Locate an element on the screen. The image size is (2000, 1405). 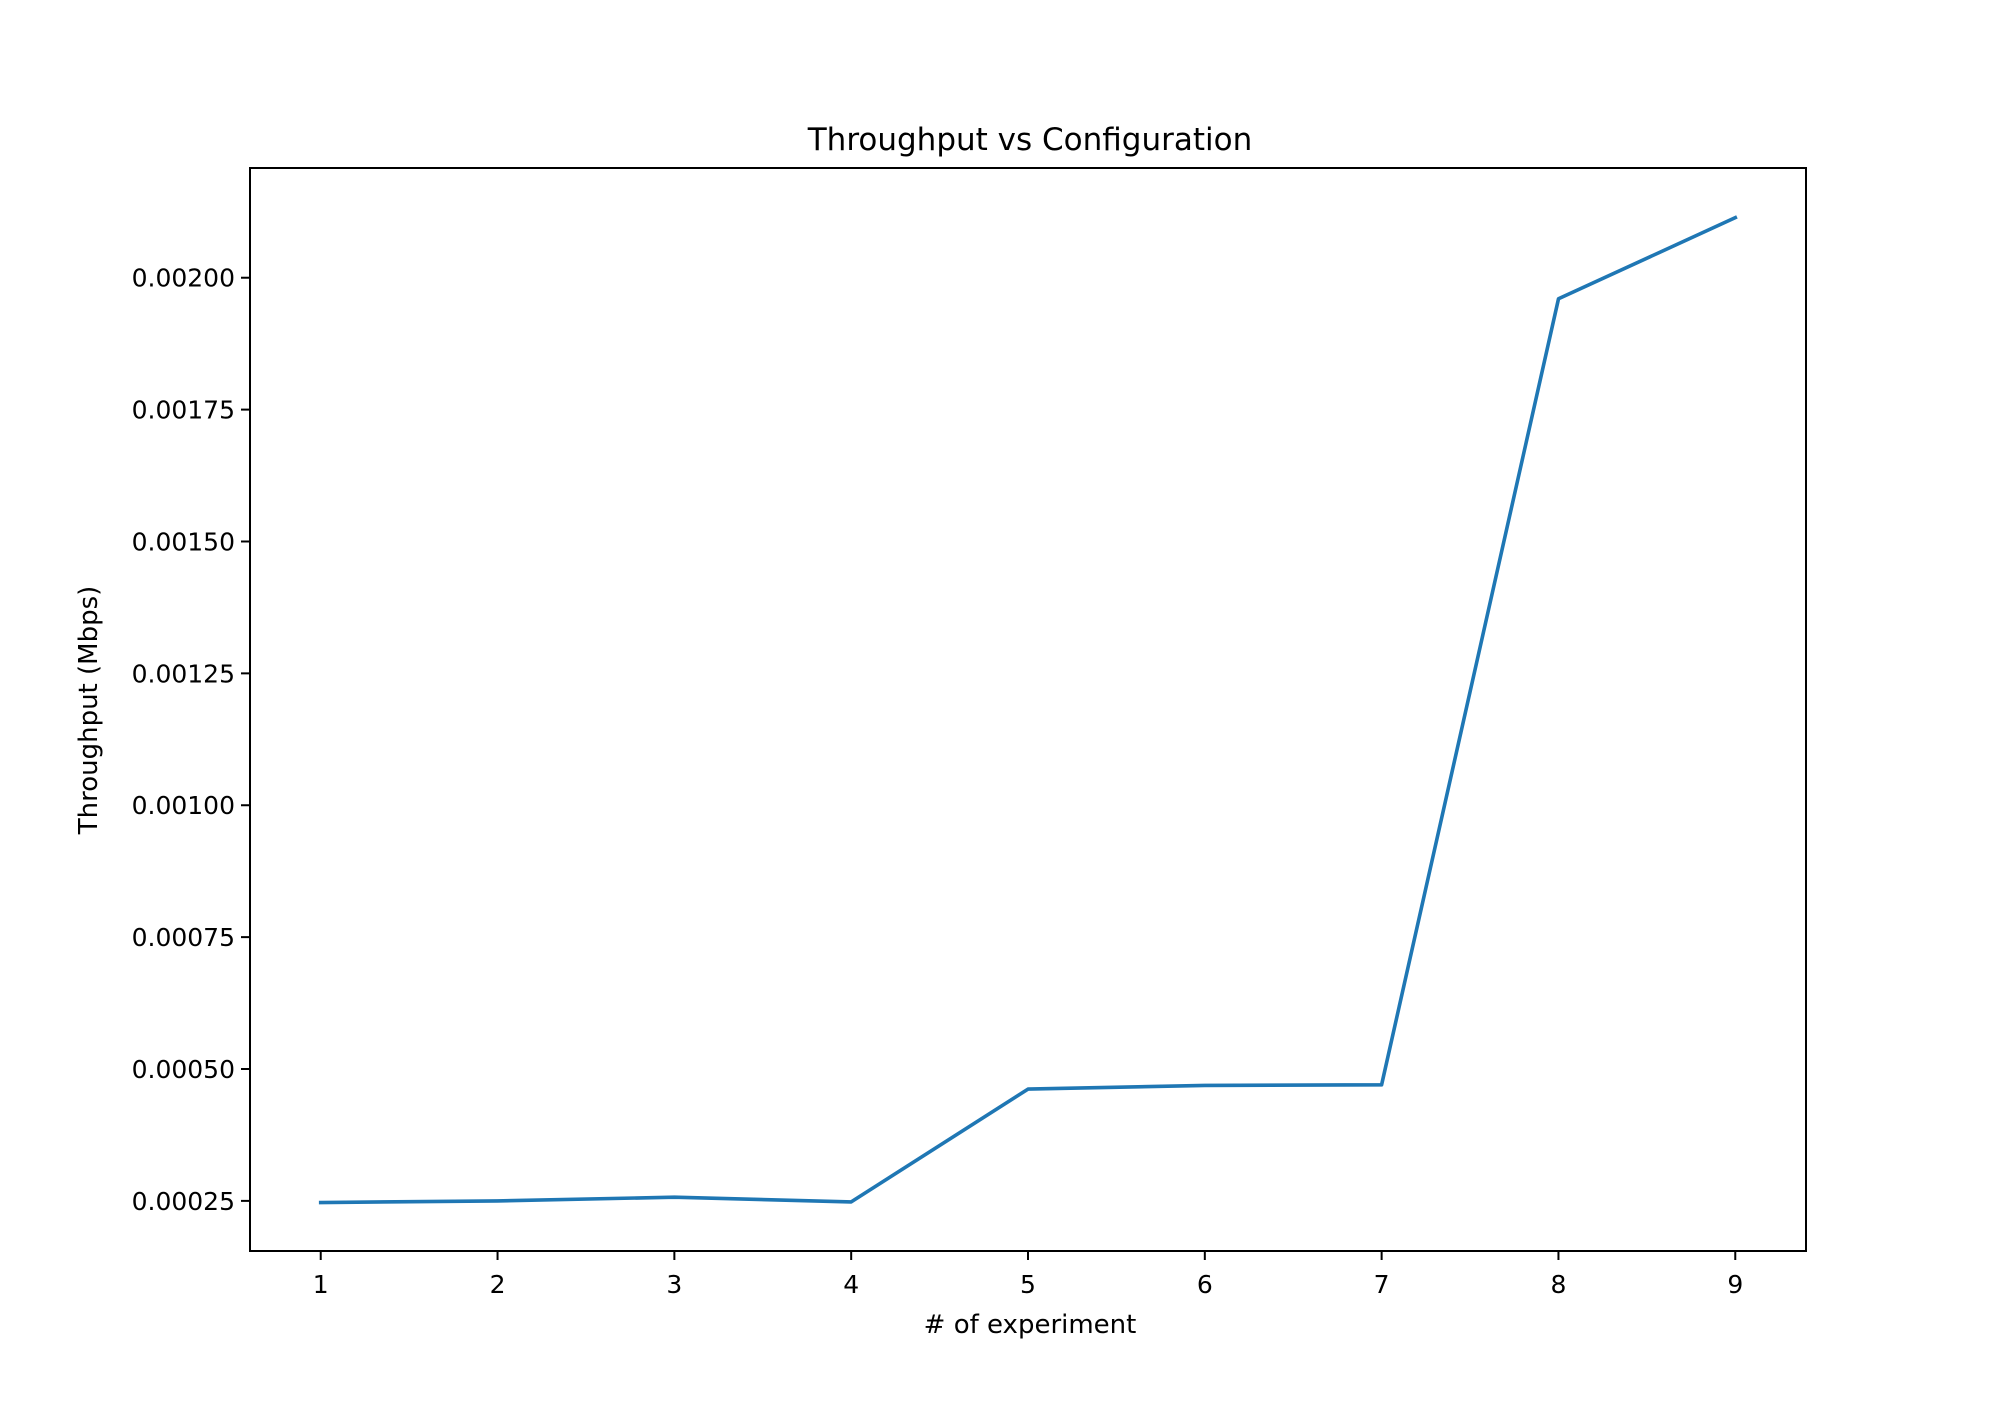
y-tick-label: 0.00100 is located at coordinates (183, 805).